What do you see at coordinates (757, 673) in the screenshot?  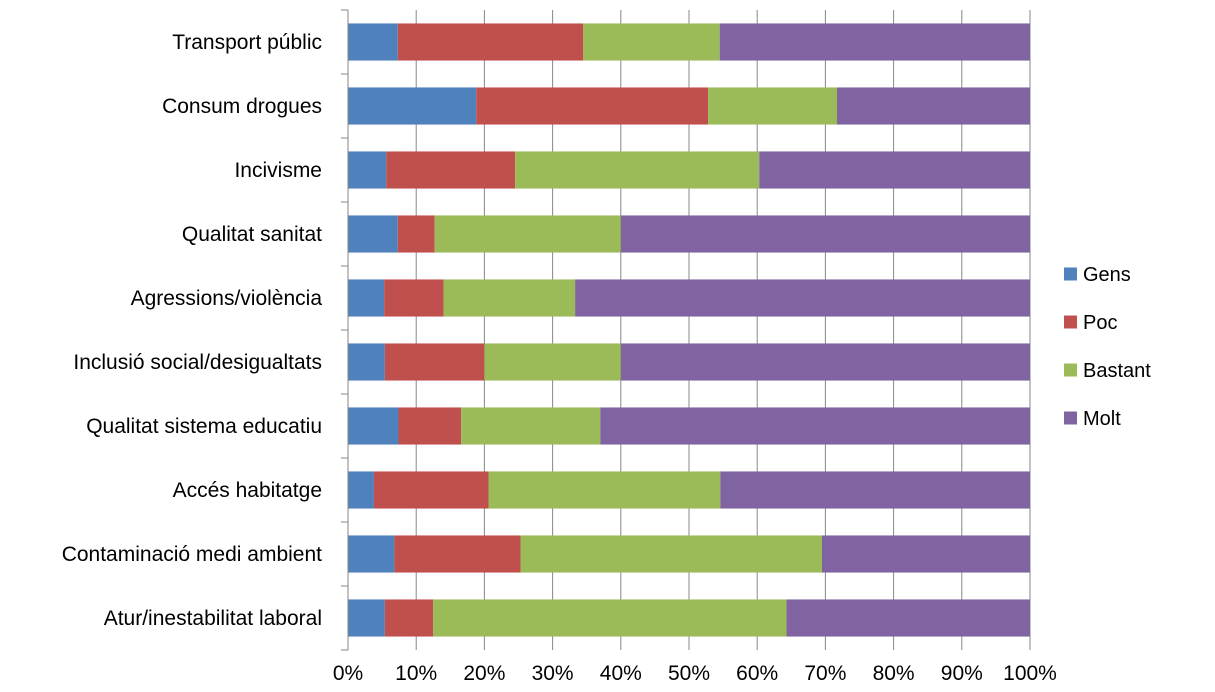 I see `x-tick-label: 60%` at bounding box center [757, 673].